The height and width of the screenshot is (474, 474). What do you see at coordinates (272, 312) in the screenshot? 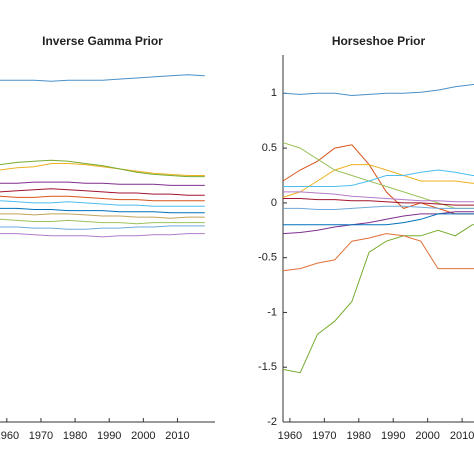
I see `y-tick-label: -1` at bounding box center [272, 312].